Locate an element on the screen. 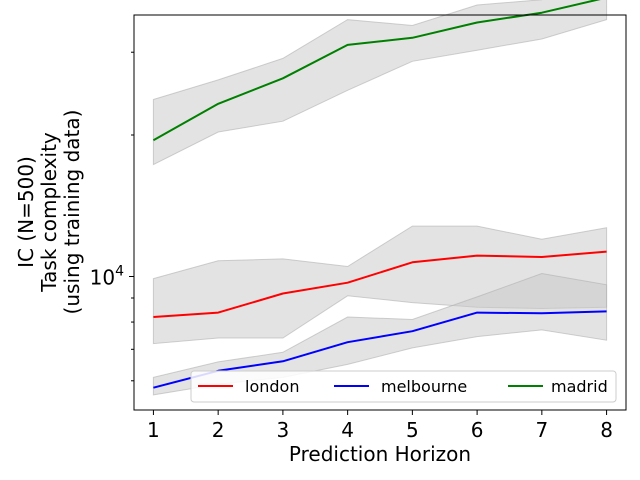  x-tick-label: 5 is located at coordinates (412, 430).